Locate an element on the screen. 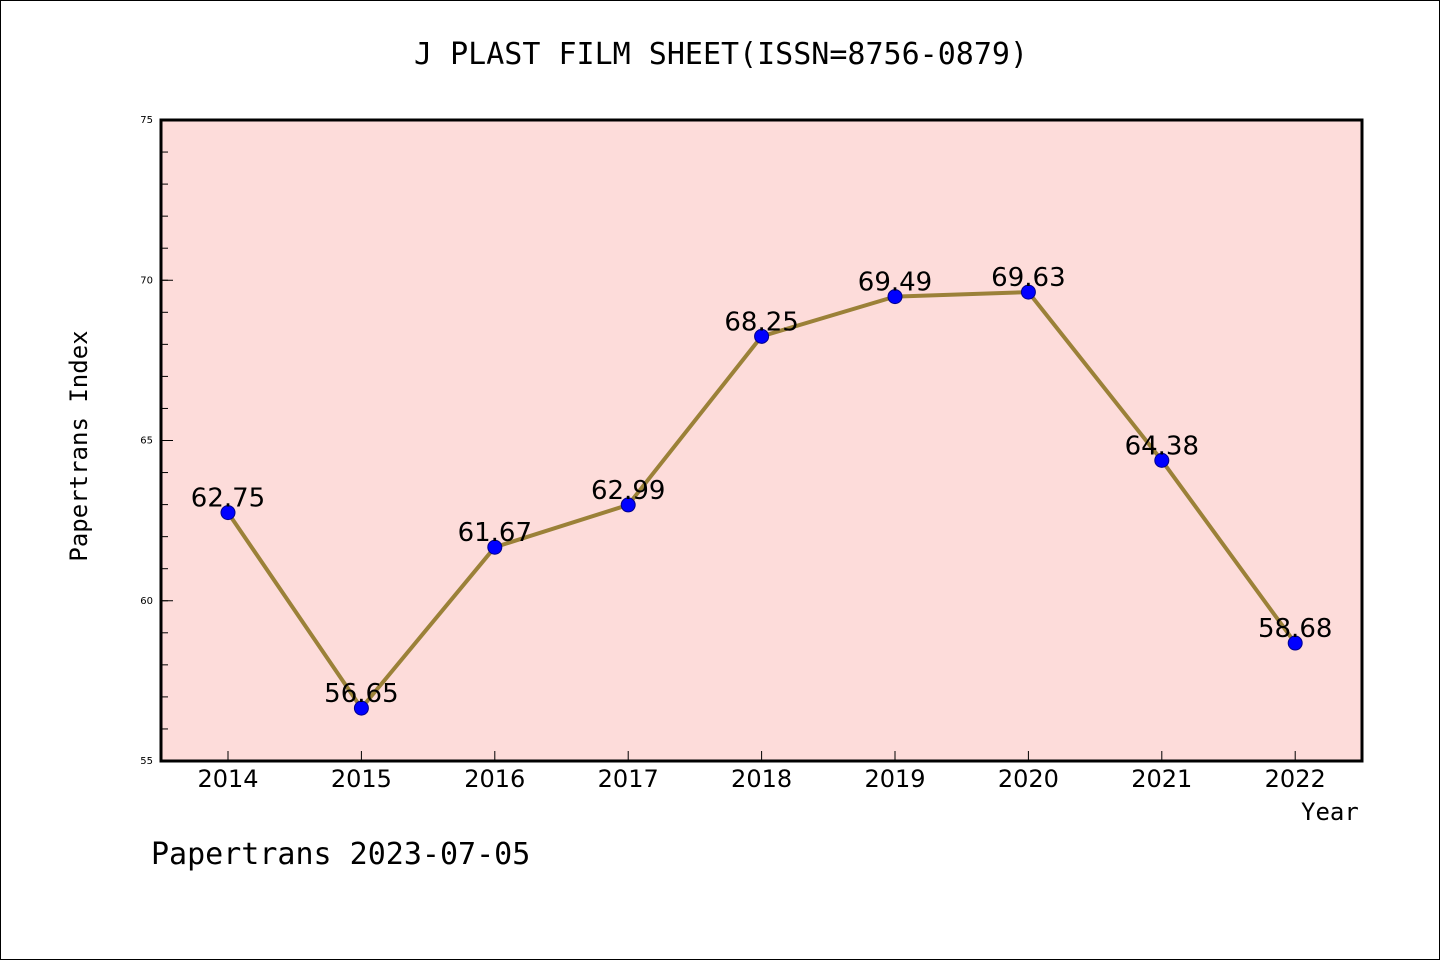 The width and height of the screenshot is (1440, 960). chart-title: J PLAST FILM SHEET(ISSN=8756-0879) is located at coordinates (721, 54).